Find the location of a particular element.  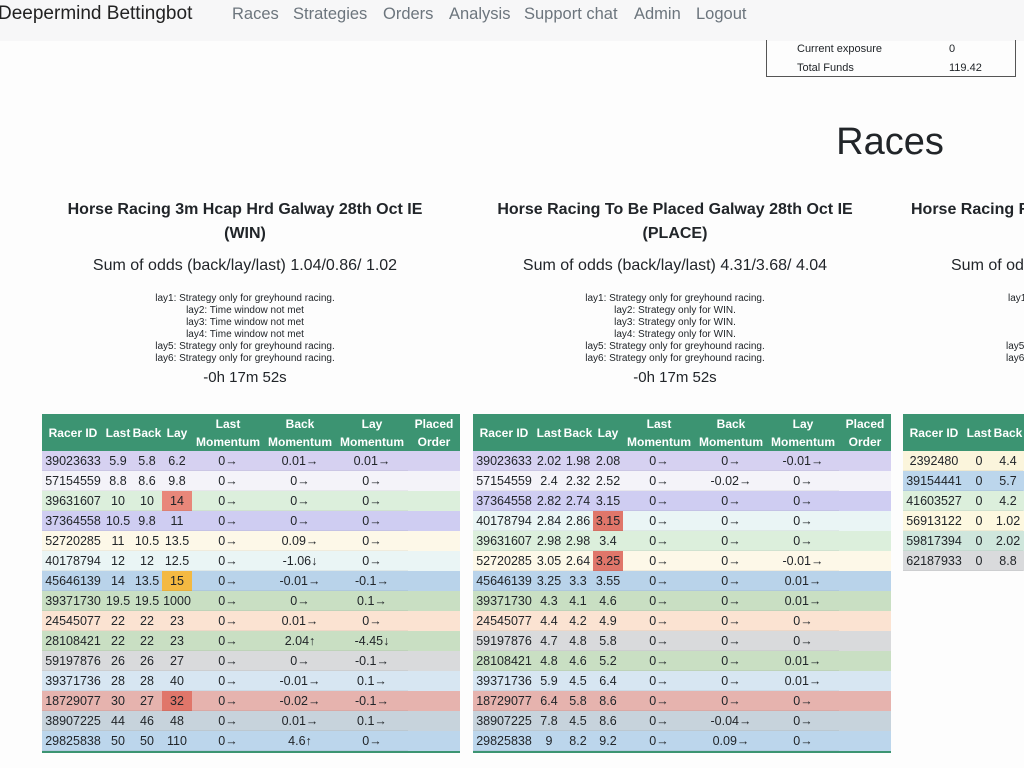

table-cell: 4.8 is located at coordinates (578, 641).